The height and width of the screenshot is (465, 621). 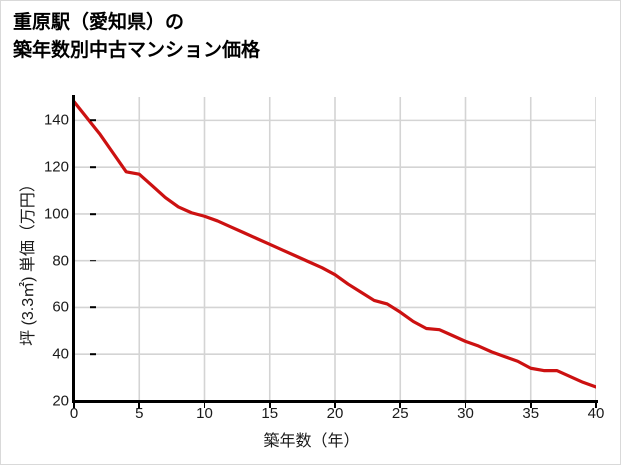 I want to click on x-axis-line, so click(x=335, y=401).